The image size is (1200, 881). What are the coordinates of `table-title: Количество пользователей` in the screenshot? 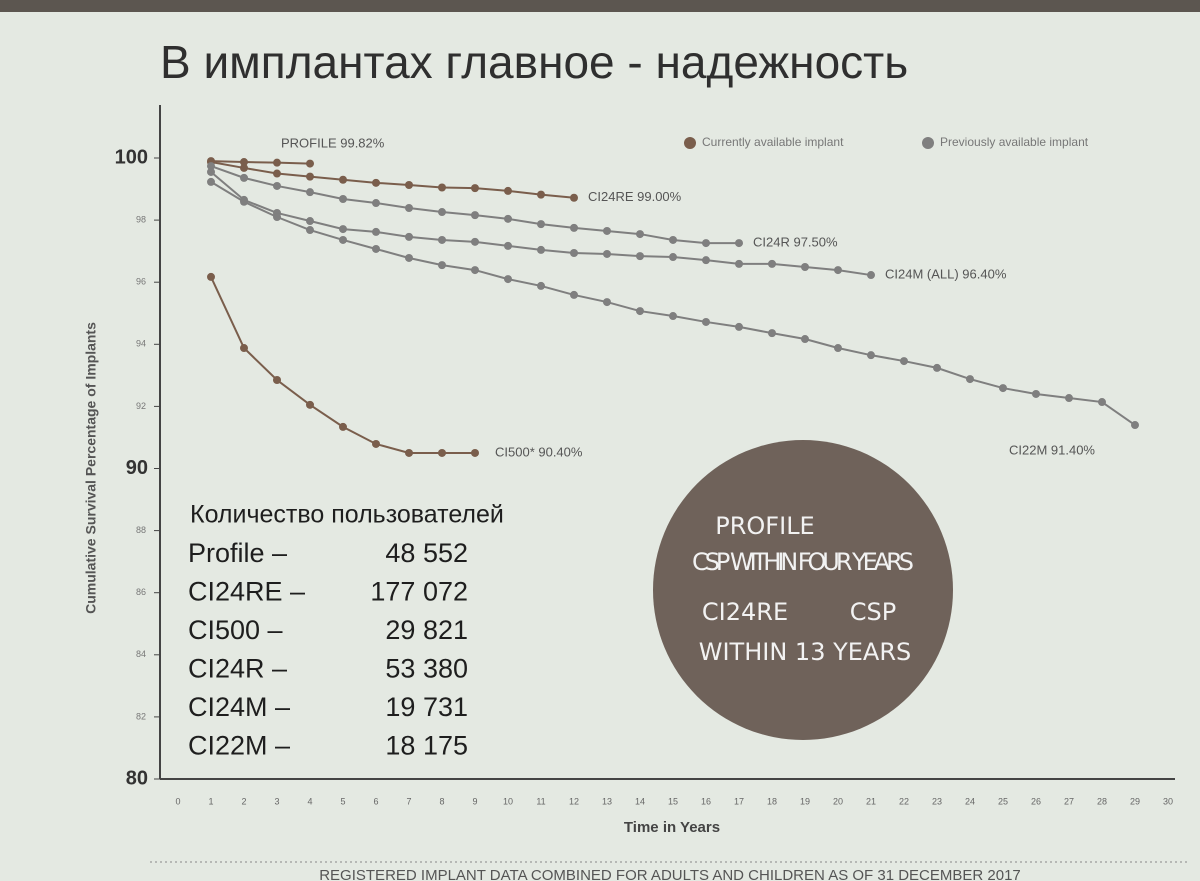 It's located at (347, 515).